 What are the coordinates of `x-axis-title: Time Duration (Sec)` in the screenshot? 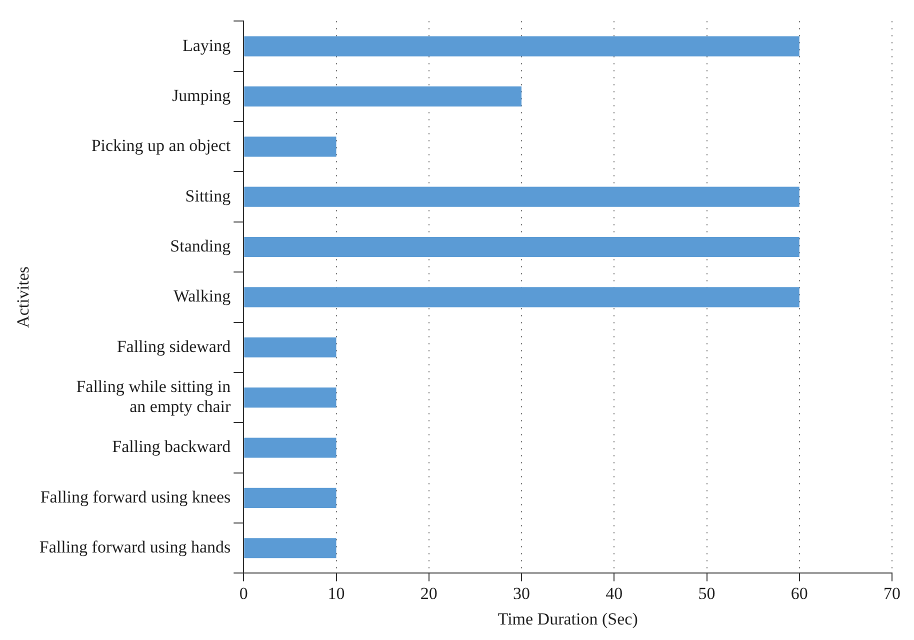 It's located at (568, 618).